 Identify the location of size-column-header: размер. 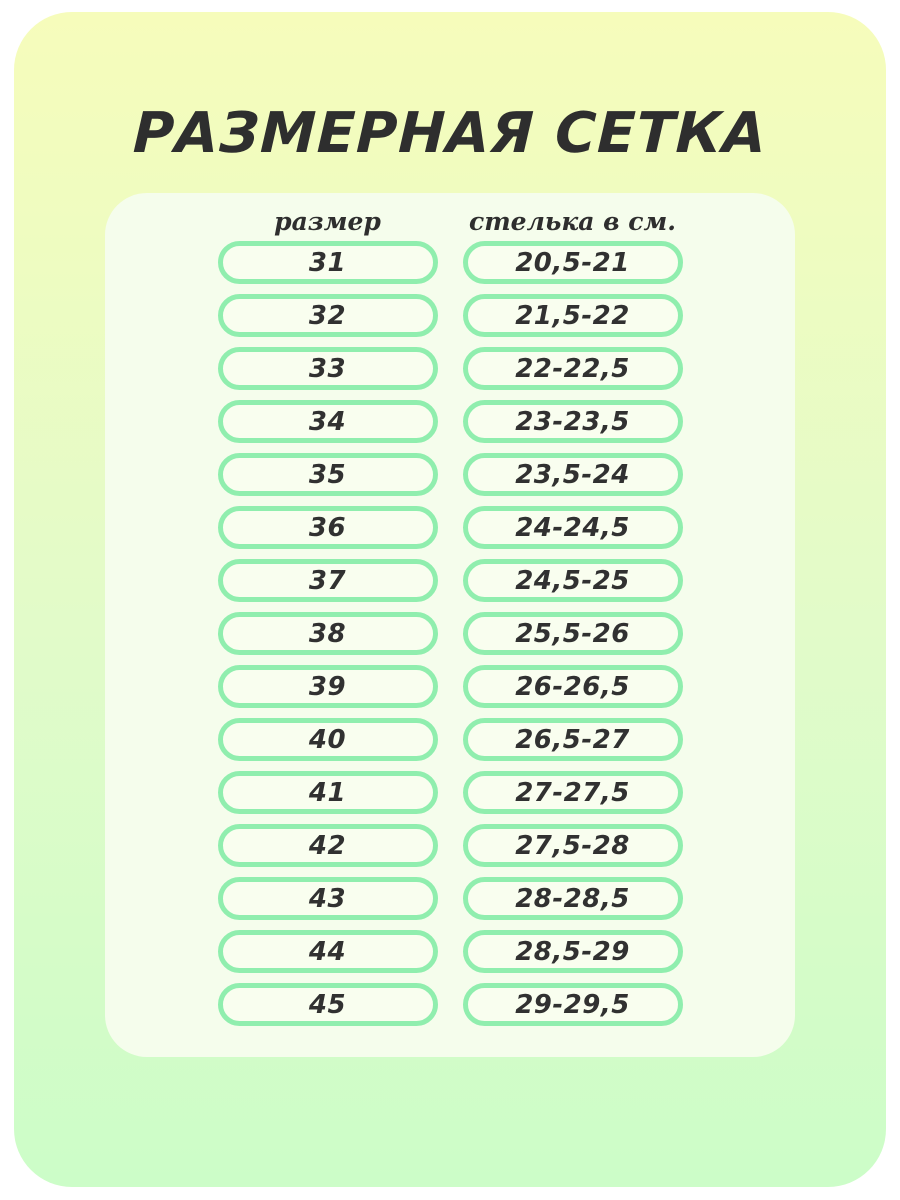
(327, 221).